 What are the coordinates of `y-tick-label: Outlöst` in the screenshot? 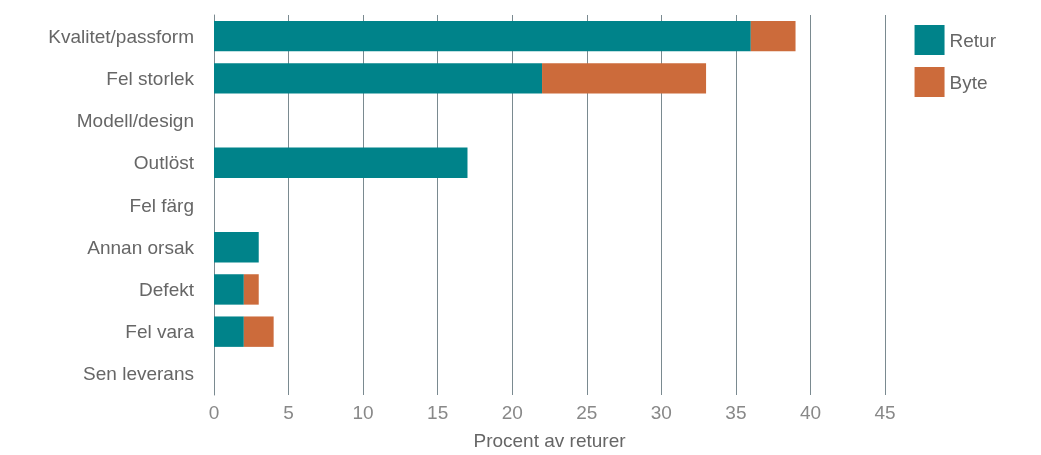 It's located at (164, 163).